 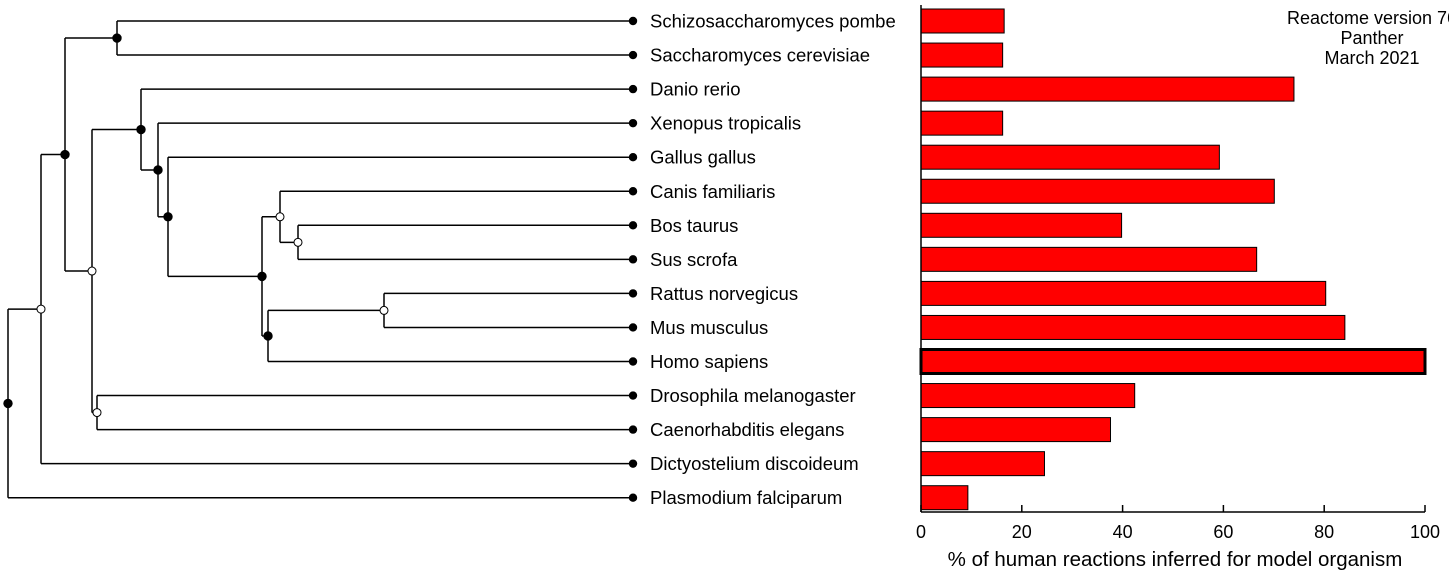 I want to click on leaf-node-sus-scrofa, so click(x=633, y=259).